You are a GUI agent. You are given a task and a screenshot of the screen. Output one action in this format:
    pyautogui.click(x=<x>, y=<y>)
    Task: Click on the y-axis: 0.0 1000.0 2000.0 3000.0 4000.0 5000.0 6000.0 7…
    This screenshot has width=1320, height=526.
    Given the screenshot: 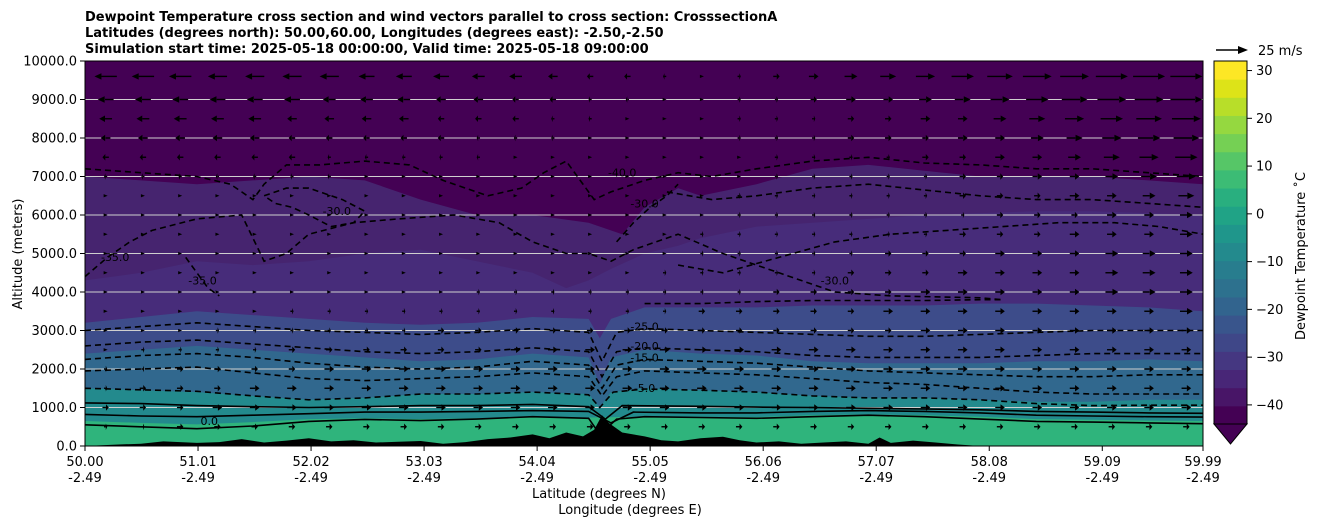 What is the action you would take?
    pyautogui.click(x=54, y=255)
    